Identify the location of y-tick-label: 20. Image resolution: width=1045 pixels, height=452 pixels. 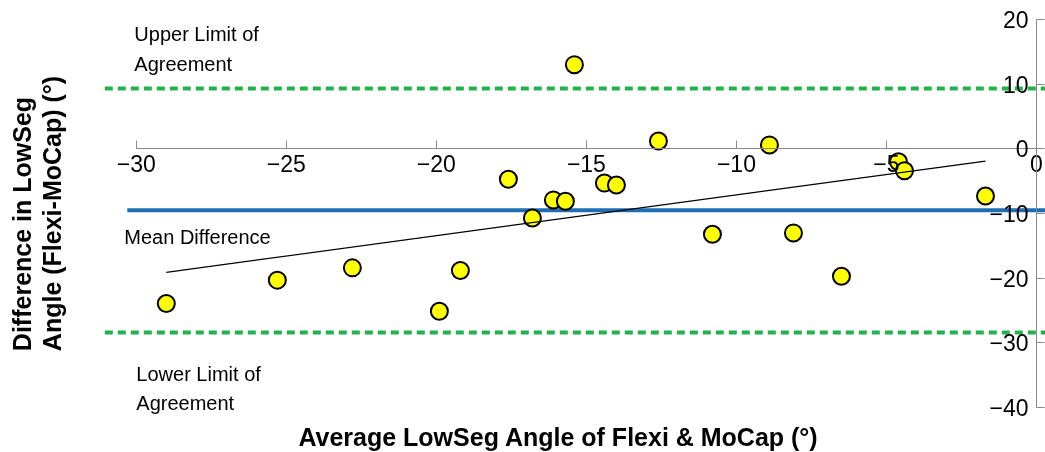
(1015, 19).